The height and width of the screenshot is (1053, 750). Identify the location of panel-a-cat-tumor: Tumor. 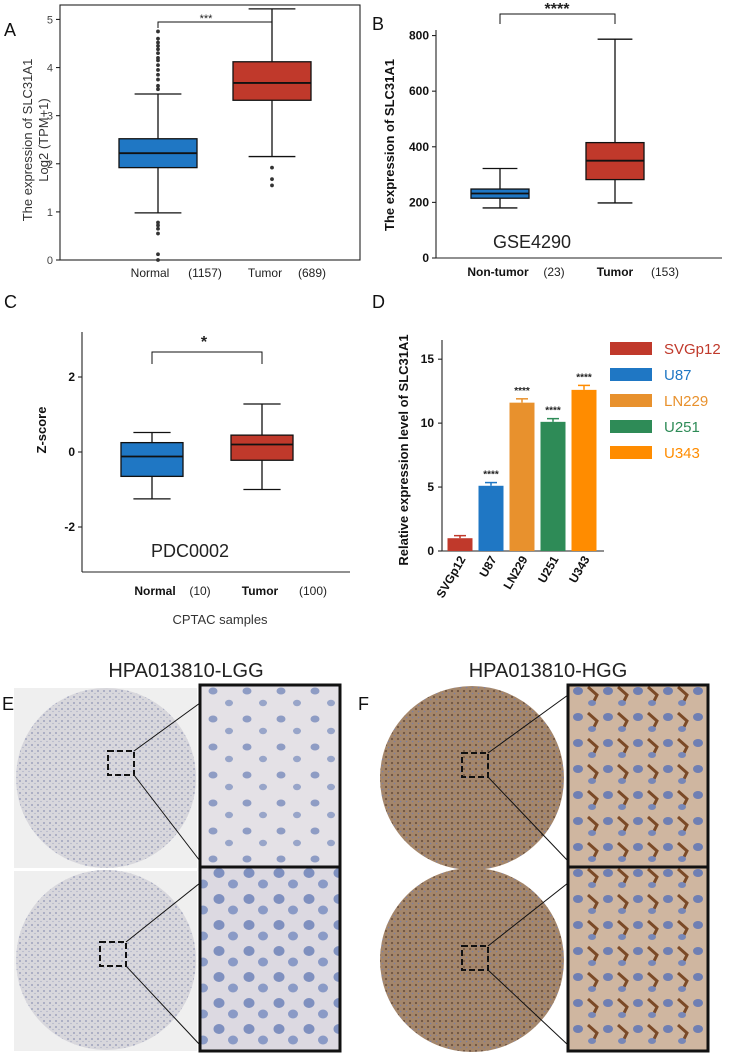
(265, 273).